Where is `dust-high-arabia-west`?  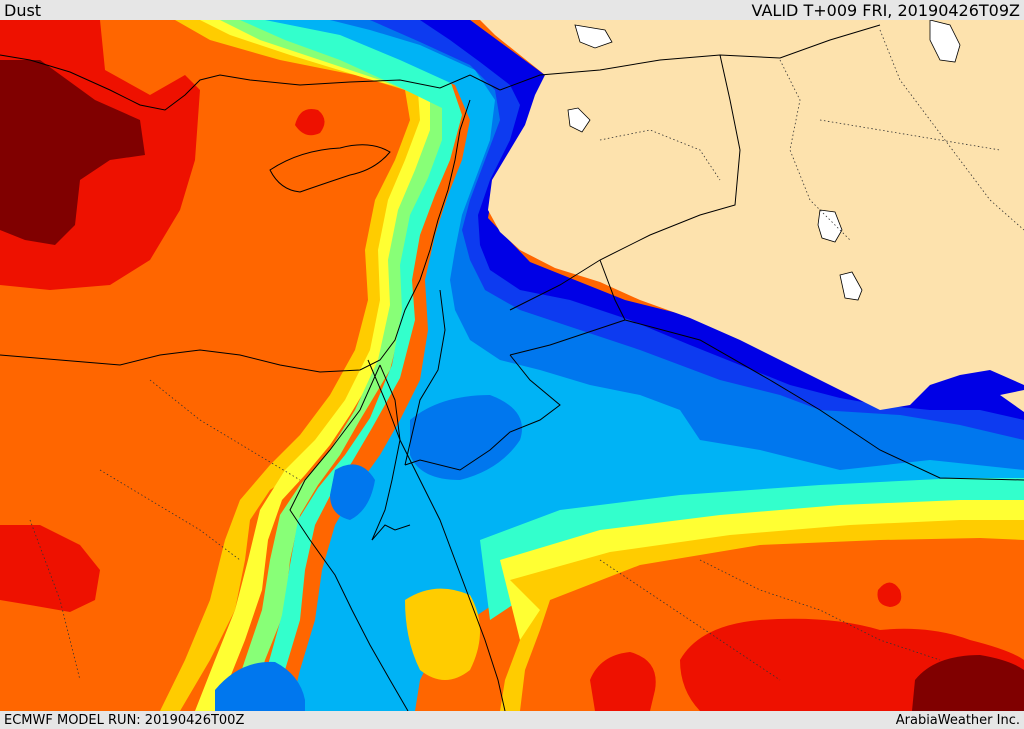
dust-high-arabia-west is located at coordinates (623, 681).